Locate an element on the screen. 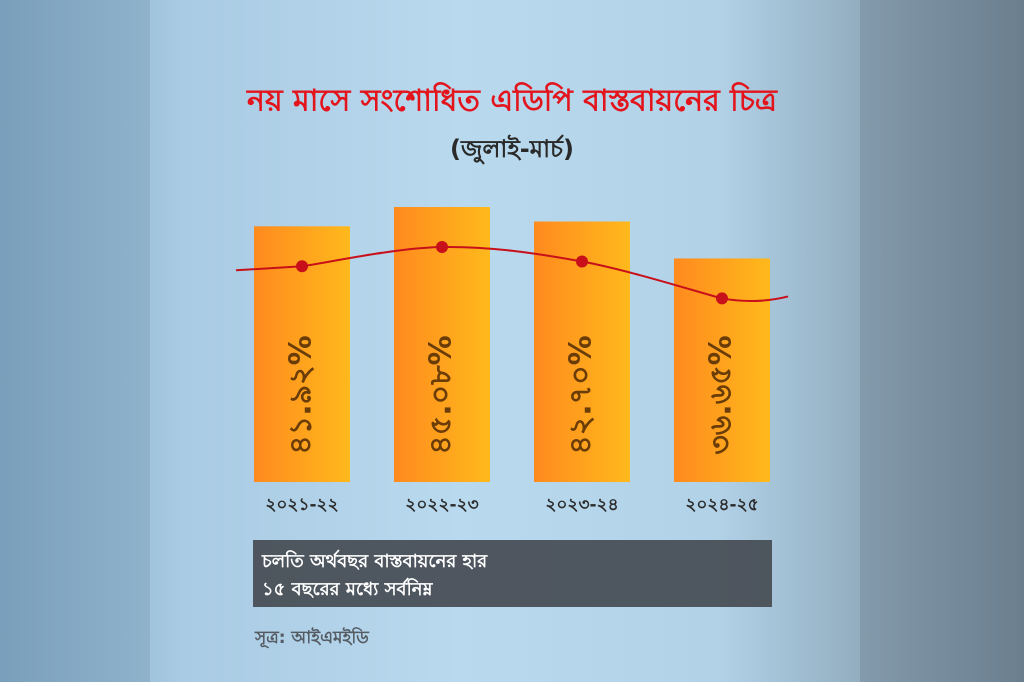  note-line: চলতি অর্থবছর বাস্তবায়নের হার is located at coordinates (374, 560).